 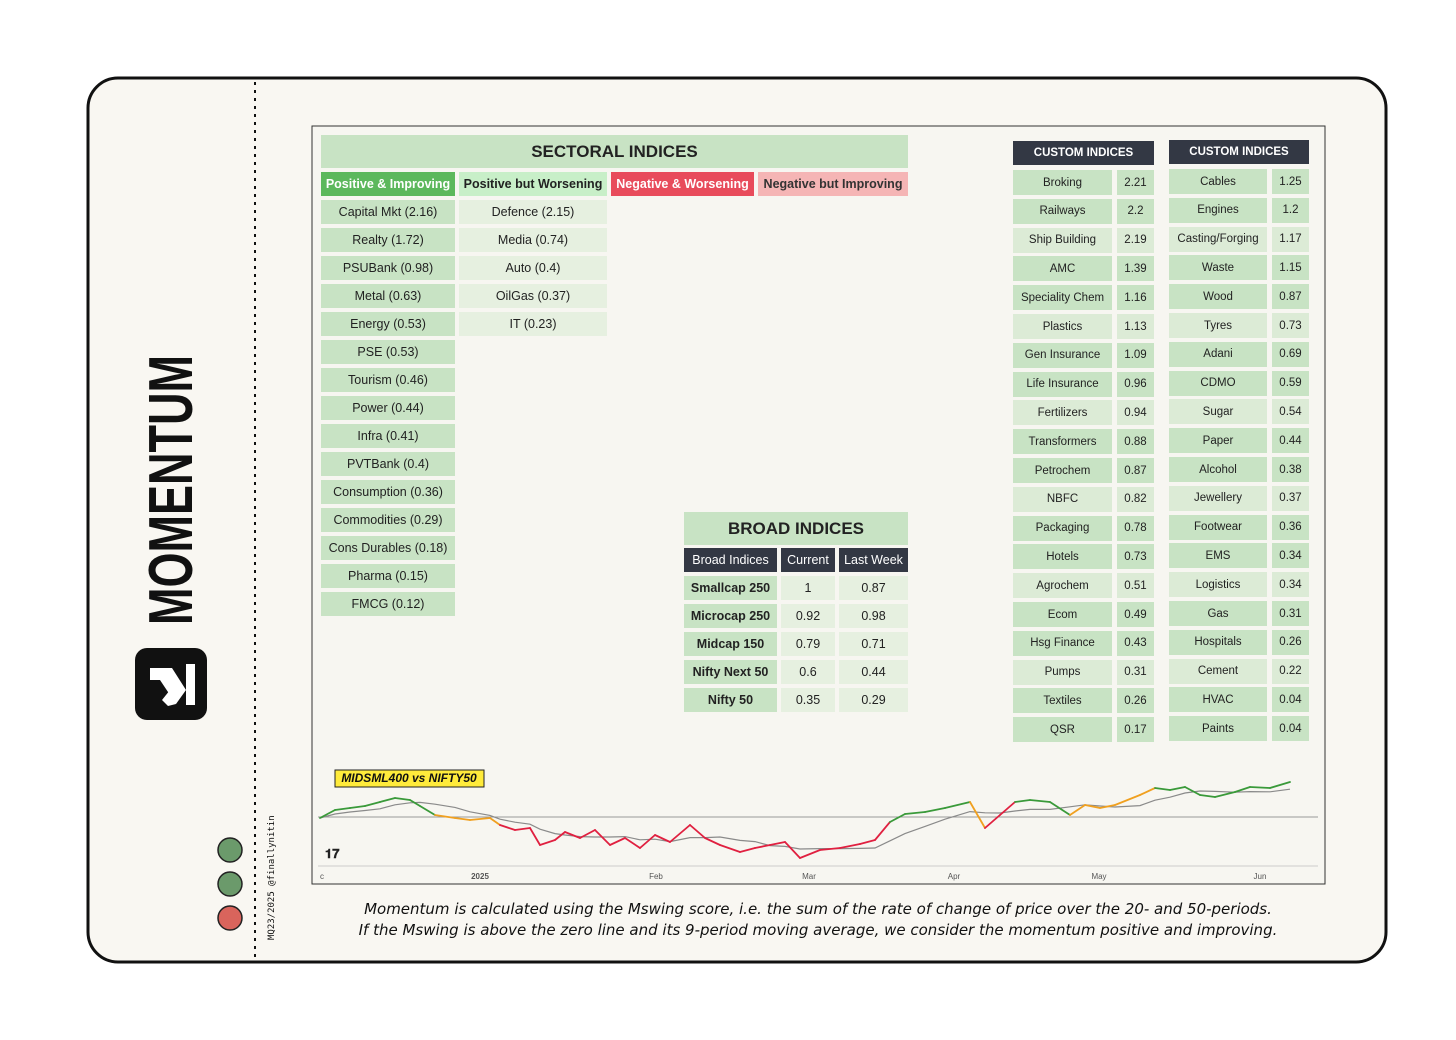 What do you see at coordinates (796, 528) in the screenshot?
I see `section-title: BROAD INDICES` at bounding box center [796, 528].